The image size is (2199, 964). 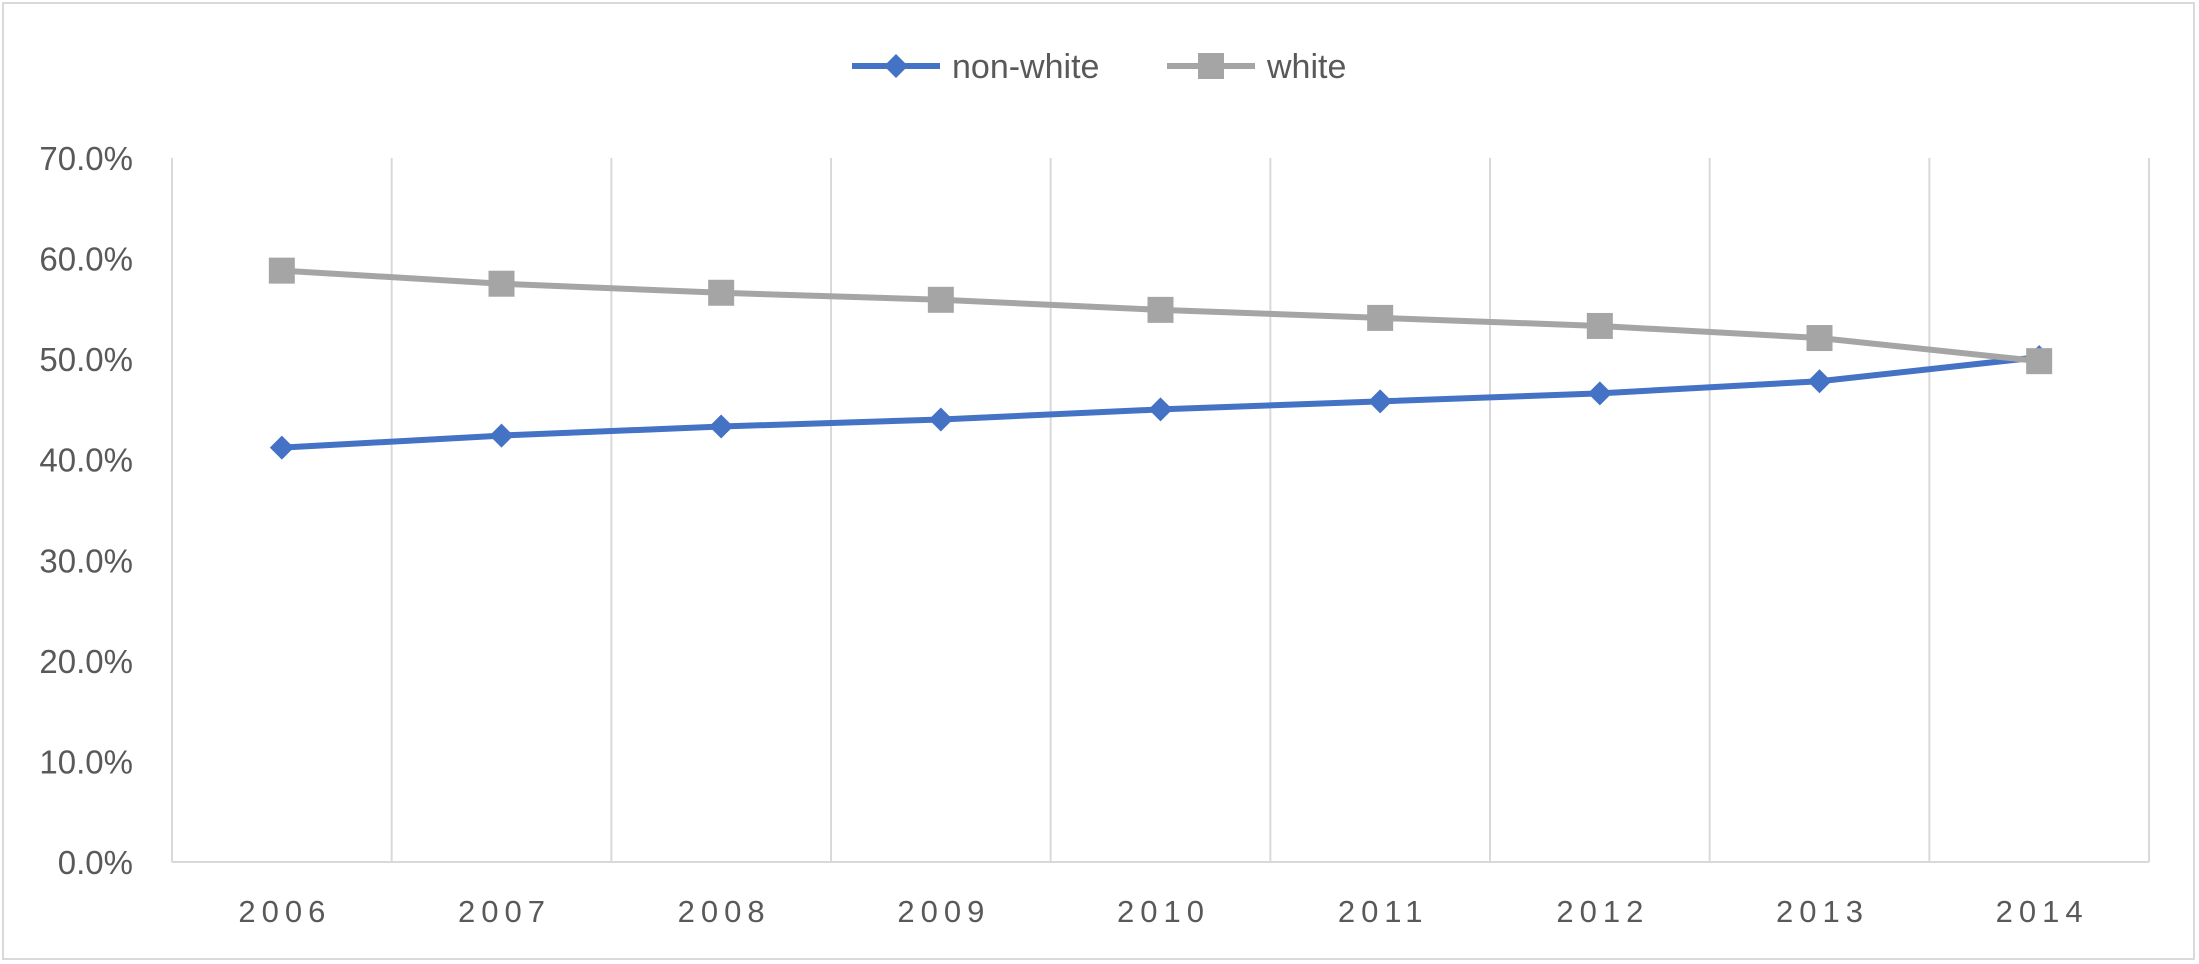 What do you see at coordinates (1211, 66) in the screenshot?
I see `legend-marker-white` at bounding box center [1211, 66].